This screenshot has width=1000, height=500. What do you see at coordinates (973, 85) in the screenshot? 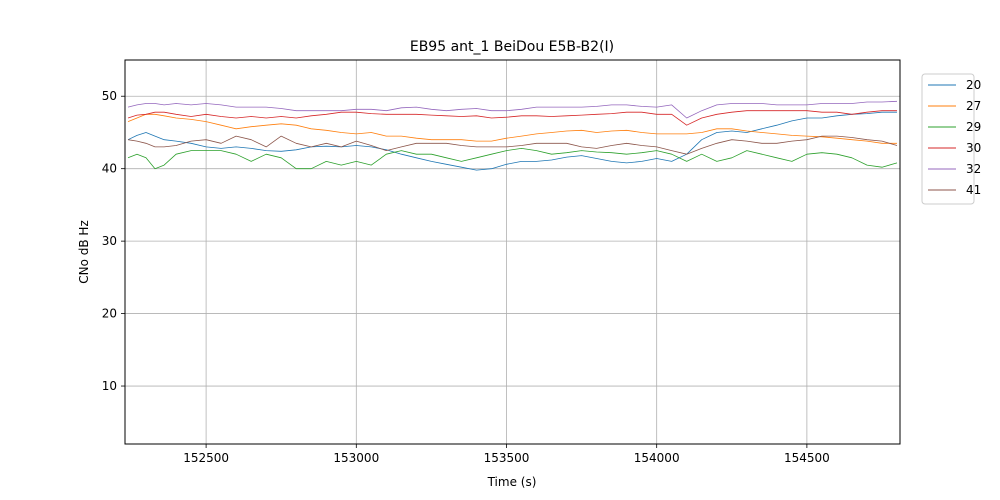
I see `legend-label-20: 20` at bounding box center [973, 85].